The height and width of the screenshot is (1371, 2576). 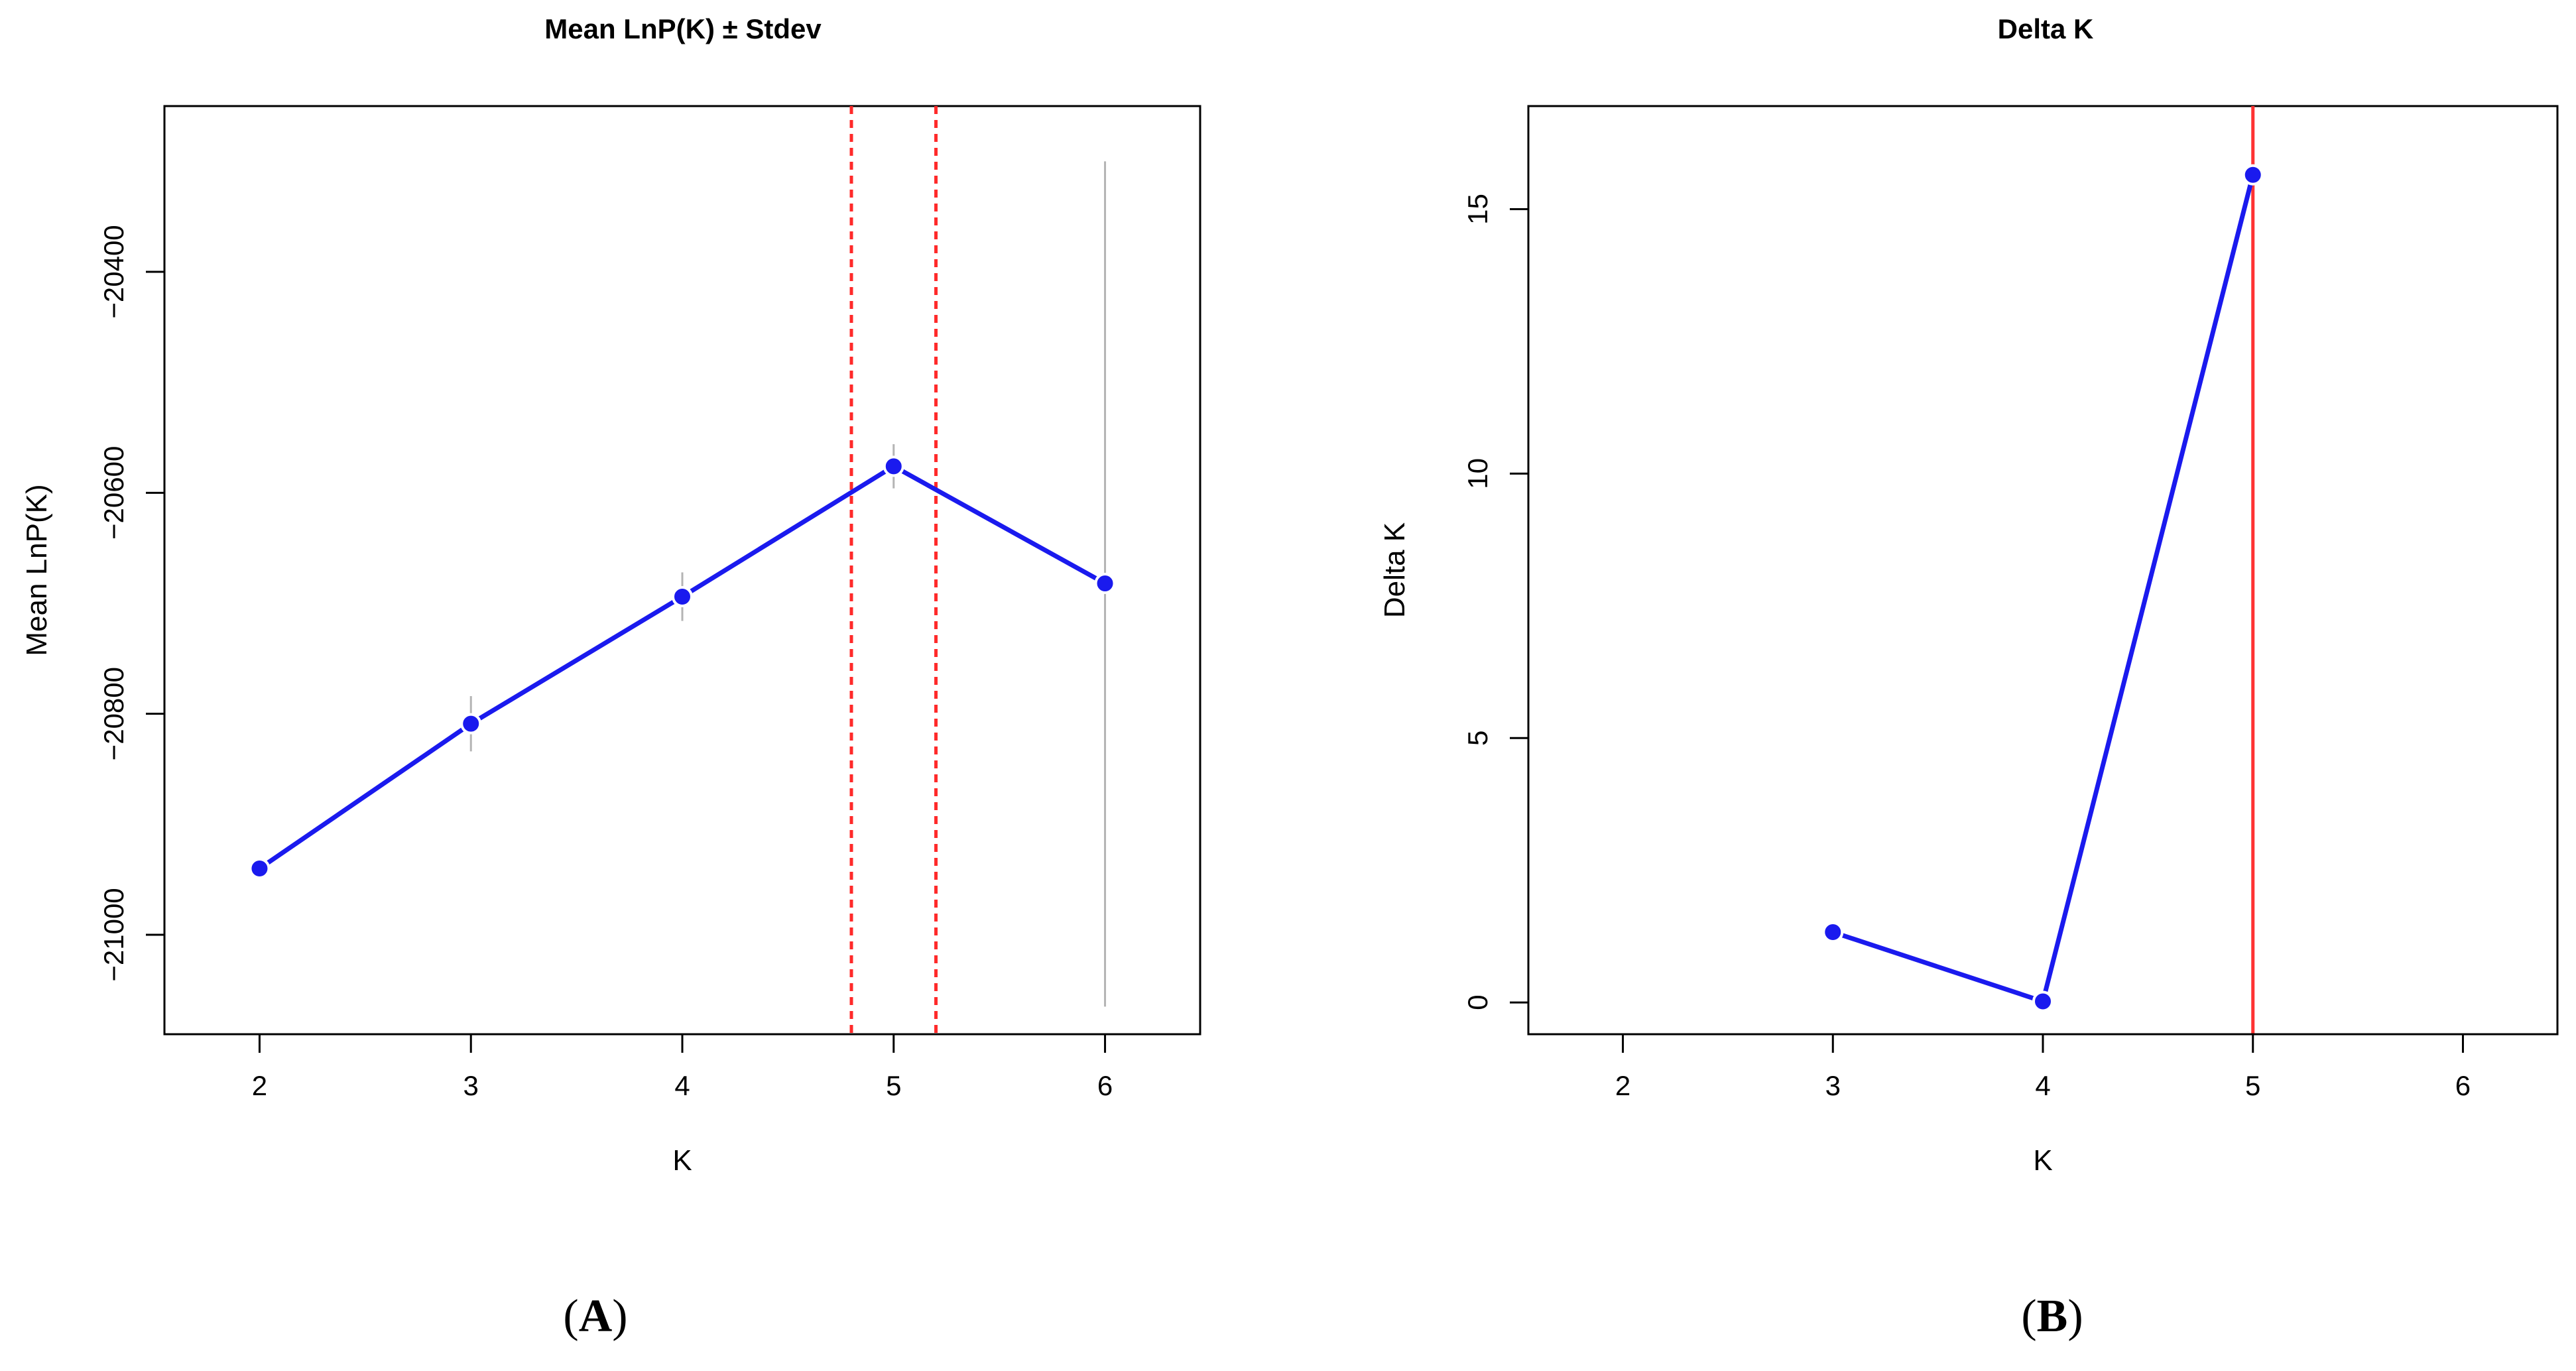 What do you see at coordinates (893, 1085) in the screenshot?
I see `chart-a-x-tick-label-3: 5` at bounding box center [893, 1085].